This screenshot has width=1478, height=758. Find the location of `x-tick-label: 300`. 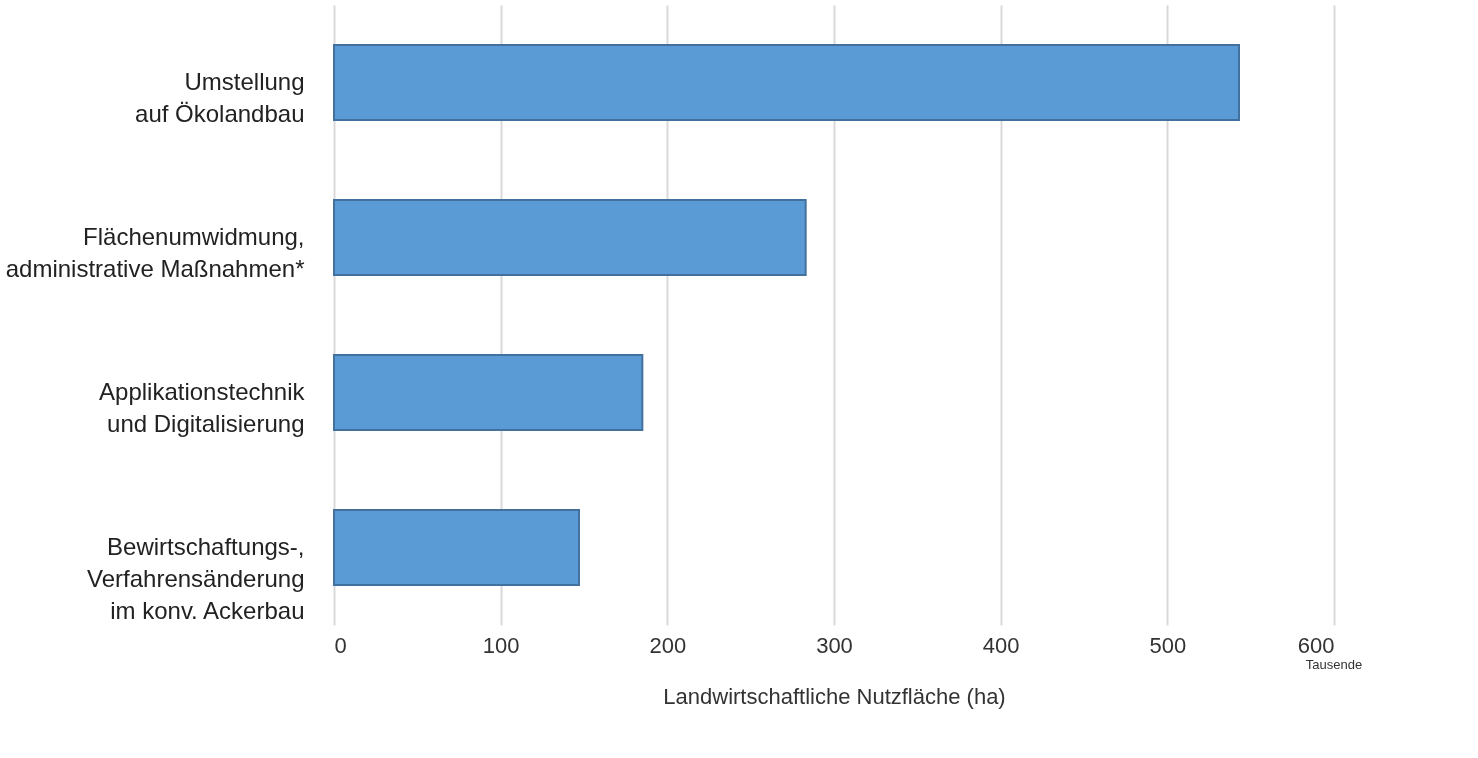

x-tick-label: 300 is located at coordinates (834, 645).